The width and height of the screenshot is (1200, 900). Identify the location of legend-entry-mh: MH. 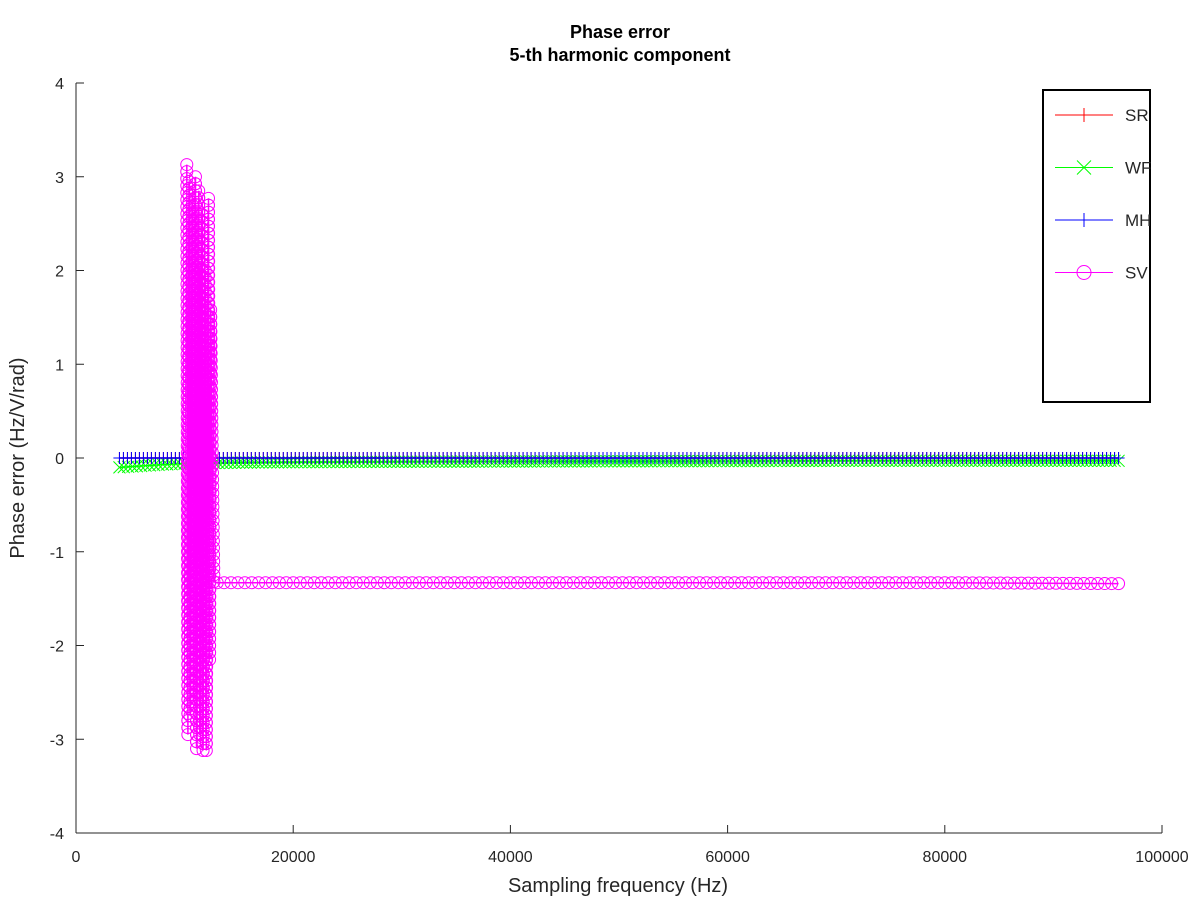
(1103, 220).